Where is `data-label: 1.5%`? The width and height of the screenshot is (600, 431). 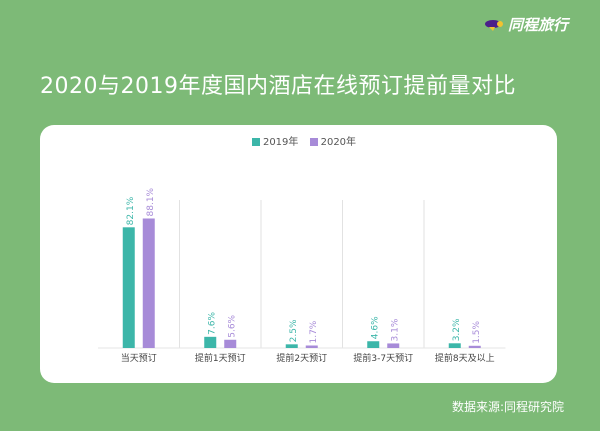
data-label: 1.5% is located at coordinates (477, 331).